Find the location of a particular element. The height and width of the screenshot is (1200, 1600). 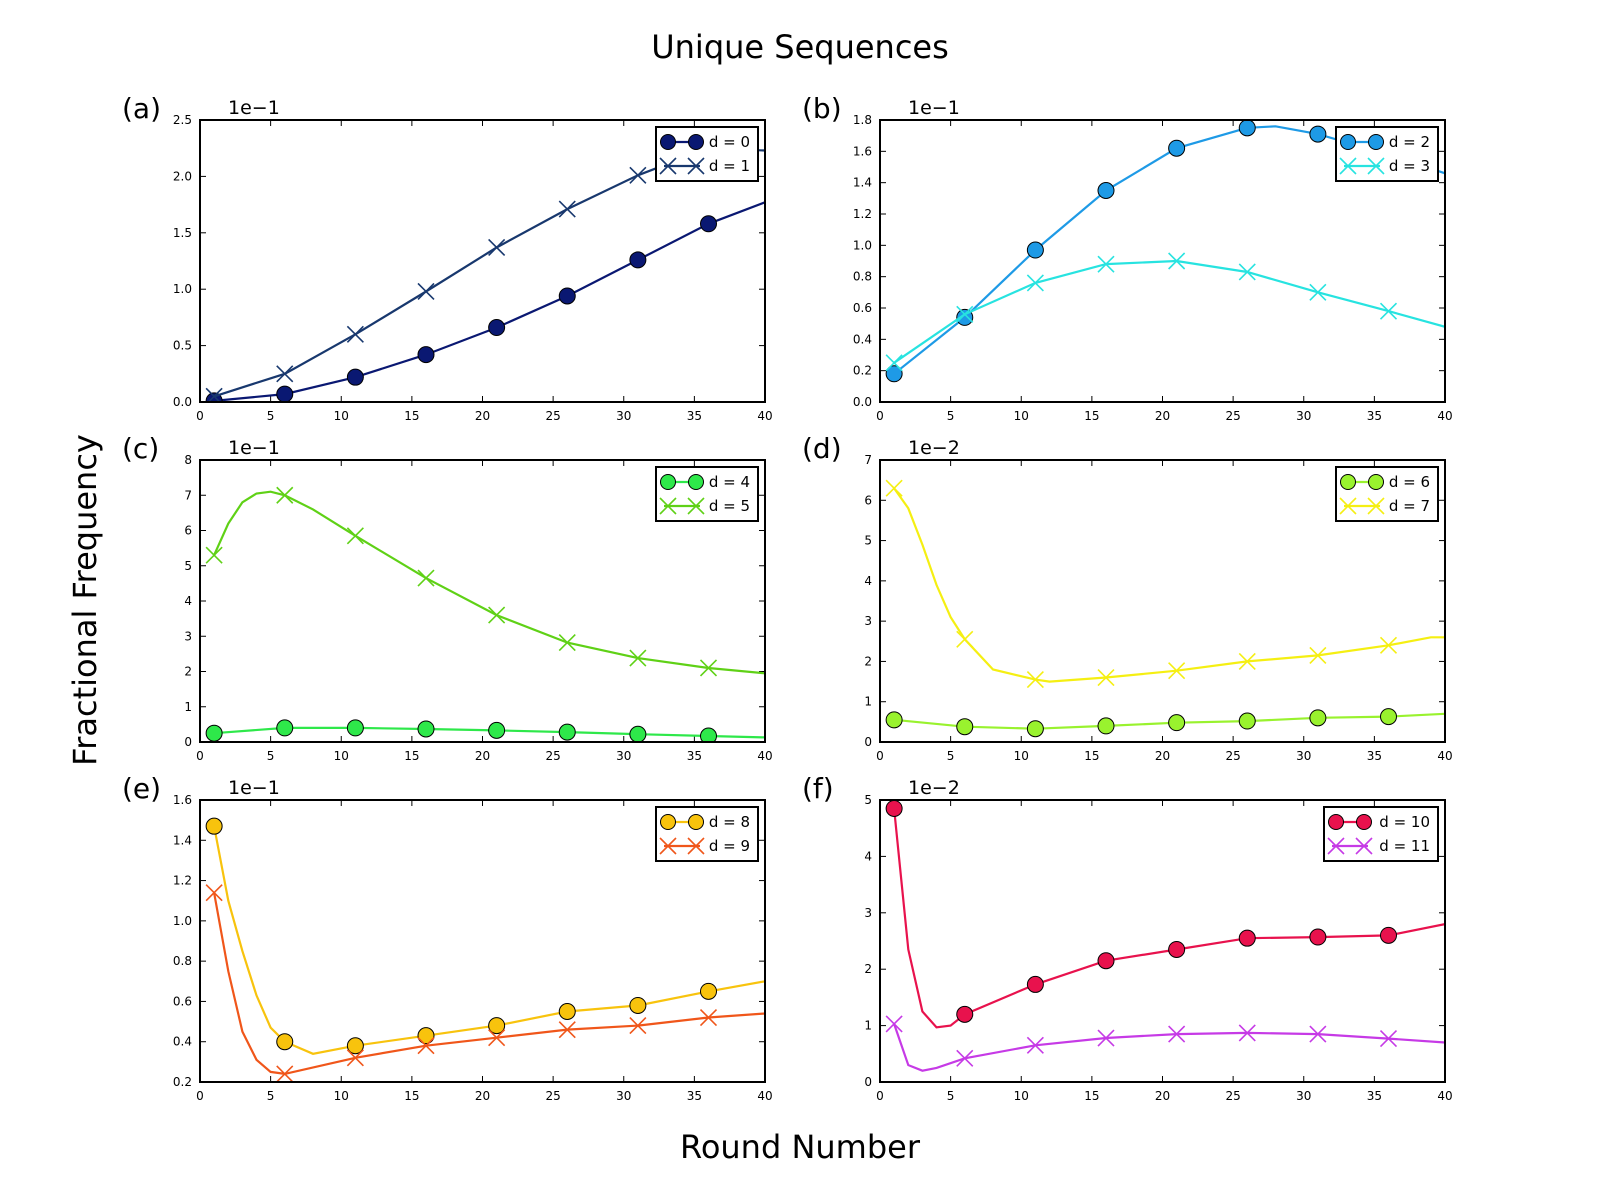

panel-a-frame is located at coordinates (482, 261).